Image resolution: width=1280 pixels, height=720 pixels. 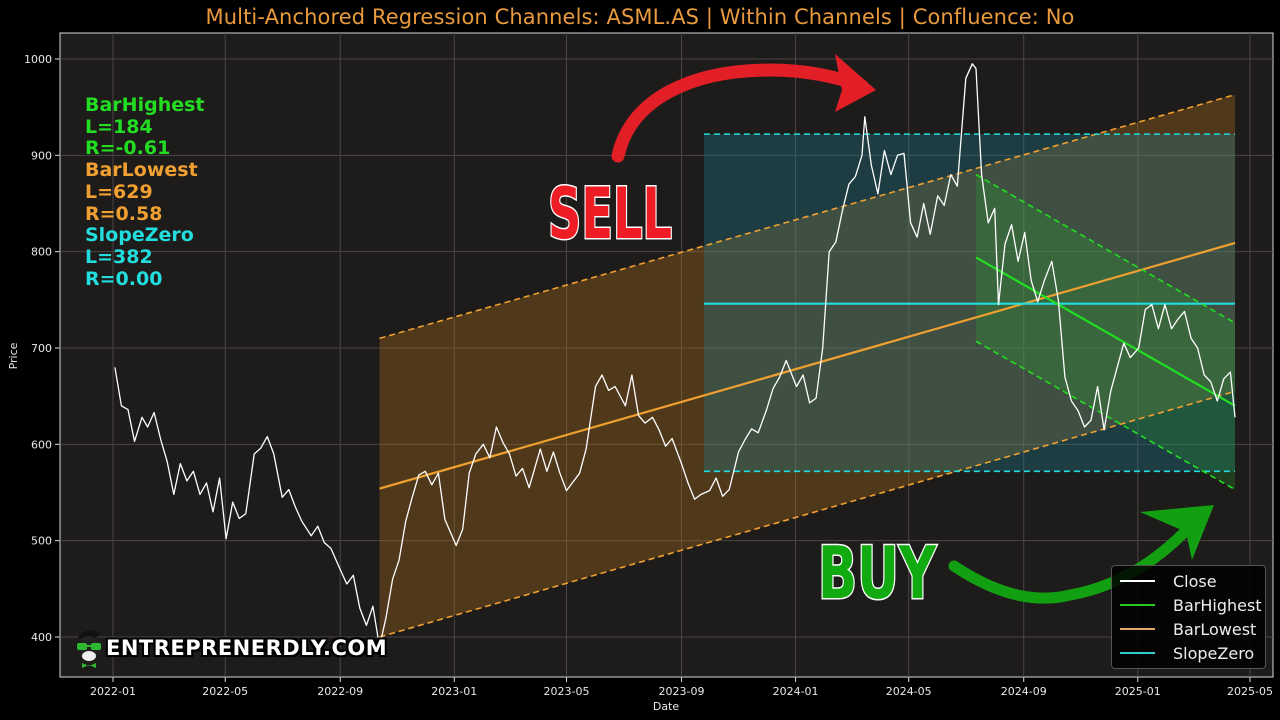 I want to click on legend-label: SlopeZero, so click(x=1214, y=653).